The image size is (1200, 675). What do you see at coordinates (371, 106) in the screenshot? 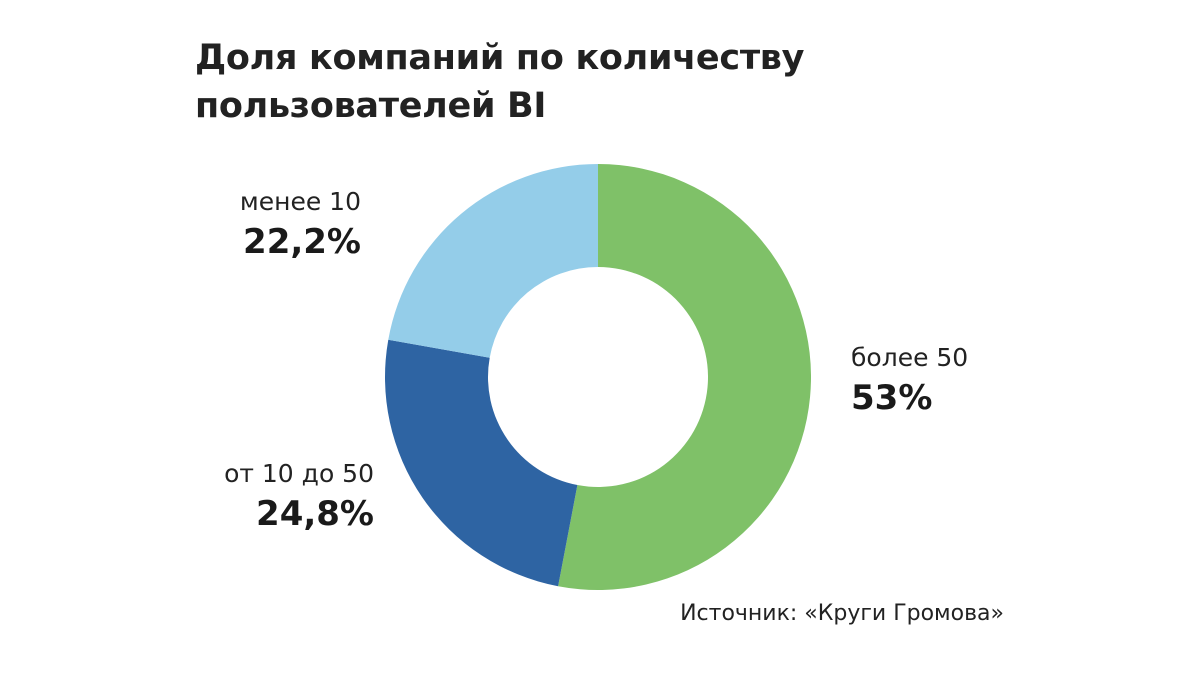
I see `chart-title-line-2: пользователей BI` at bounding box center [371, 106].